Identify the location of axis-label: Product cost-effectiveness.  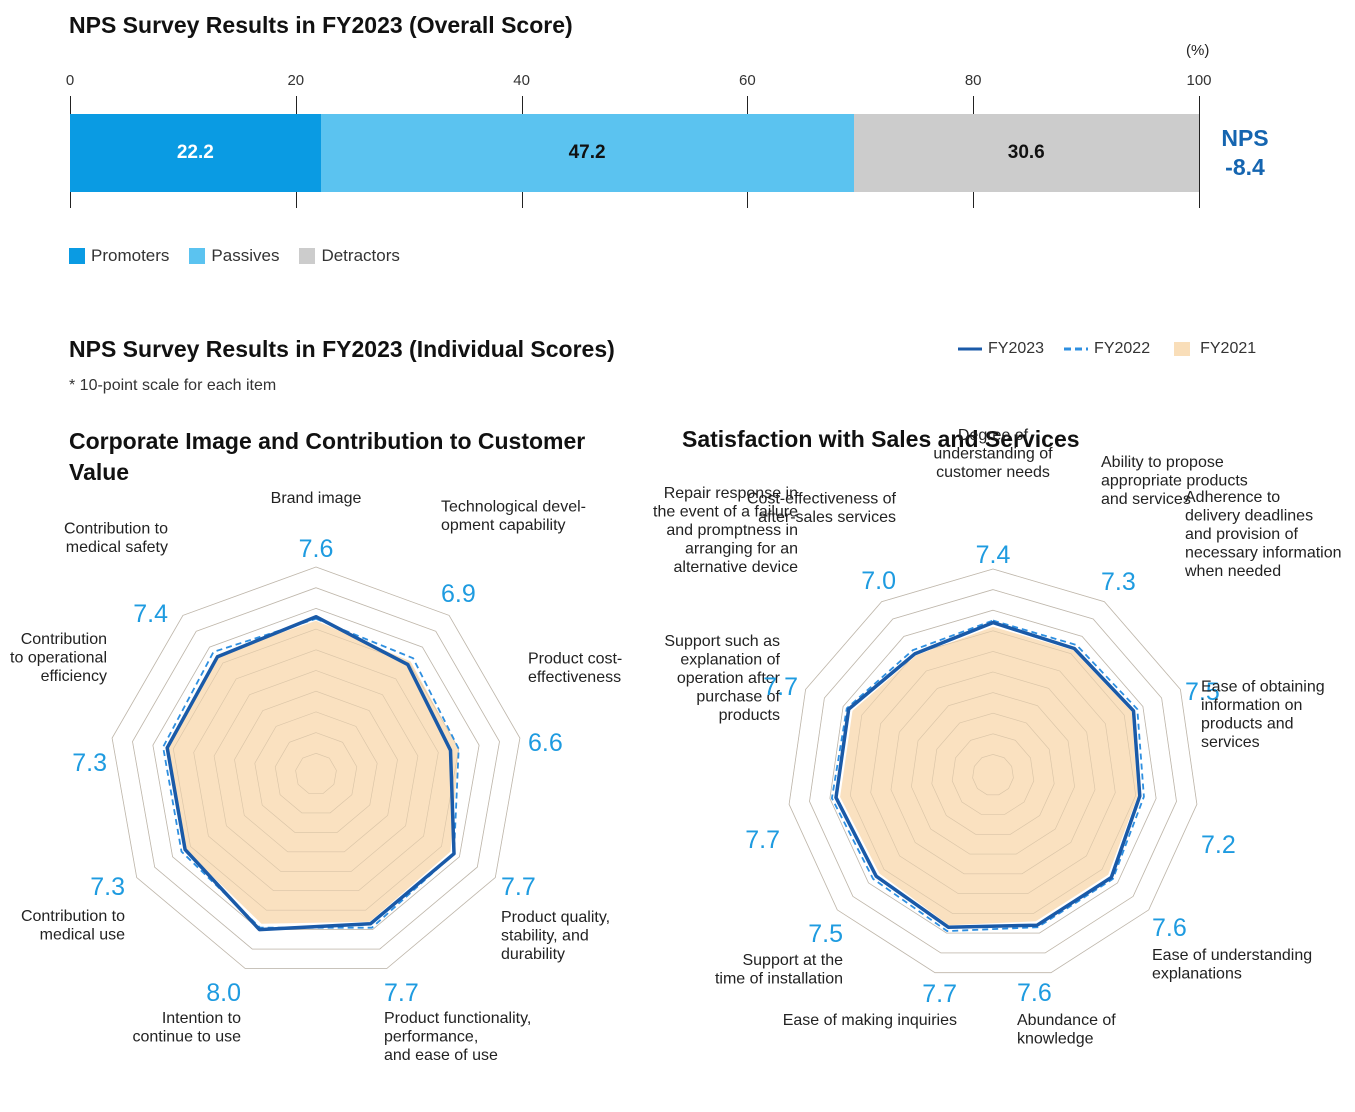
(575, 669).